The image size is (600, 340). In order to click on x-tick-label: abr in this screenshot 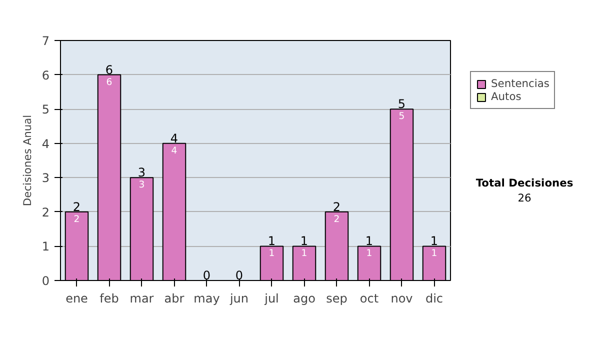, I will do `click(174, 299)`.